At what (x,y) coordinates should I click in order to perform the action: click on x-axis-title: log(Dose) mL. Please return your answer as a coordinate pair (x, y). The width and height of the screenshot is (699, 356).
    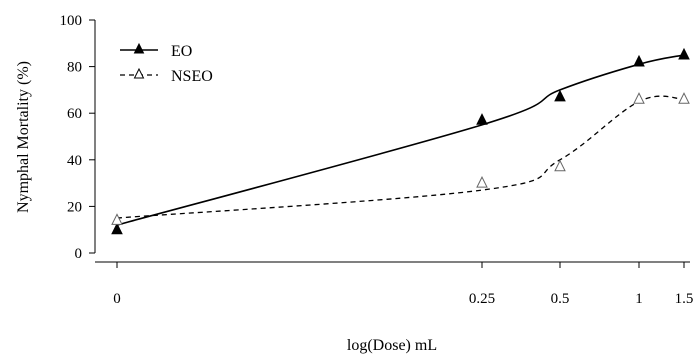
    Looking at the image, I should click on (392, 345).